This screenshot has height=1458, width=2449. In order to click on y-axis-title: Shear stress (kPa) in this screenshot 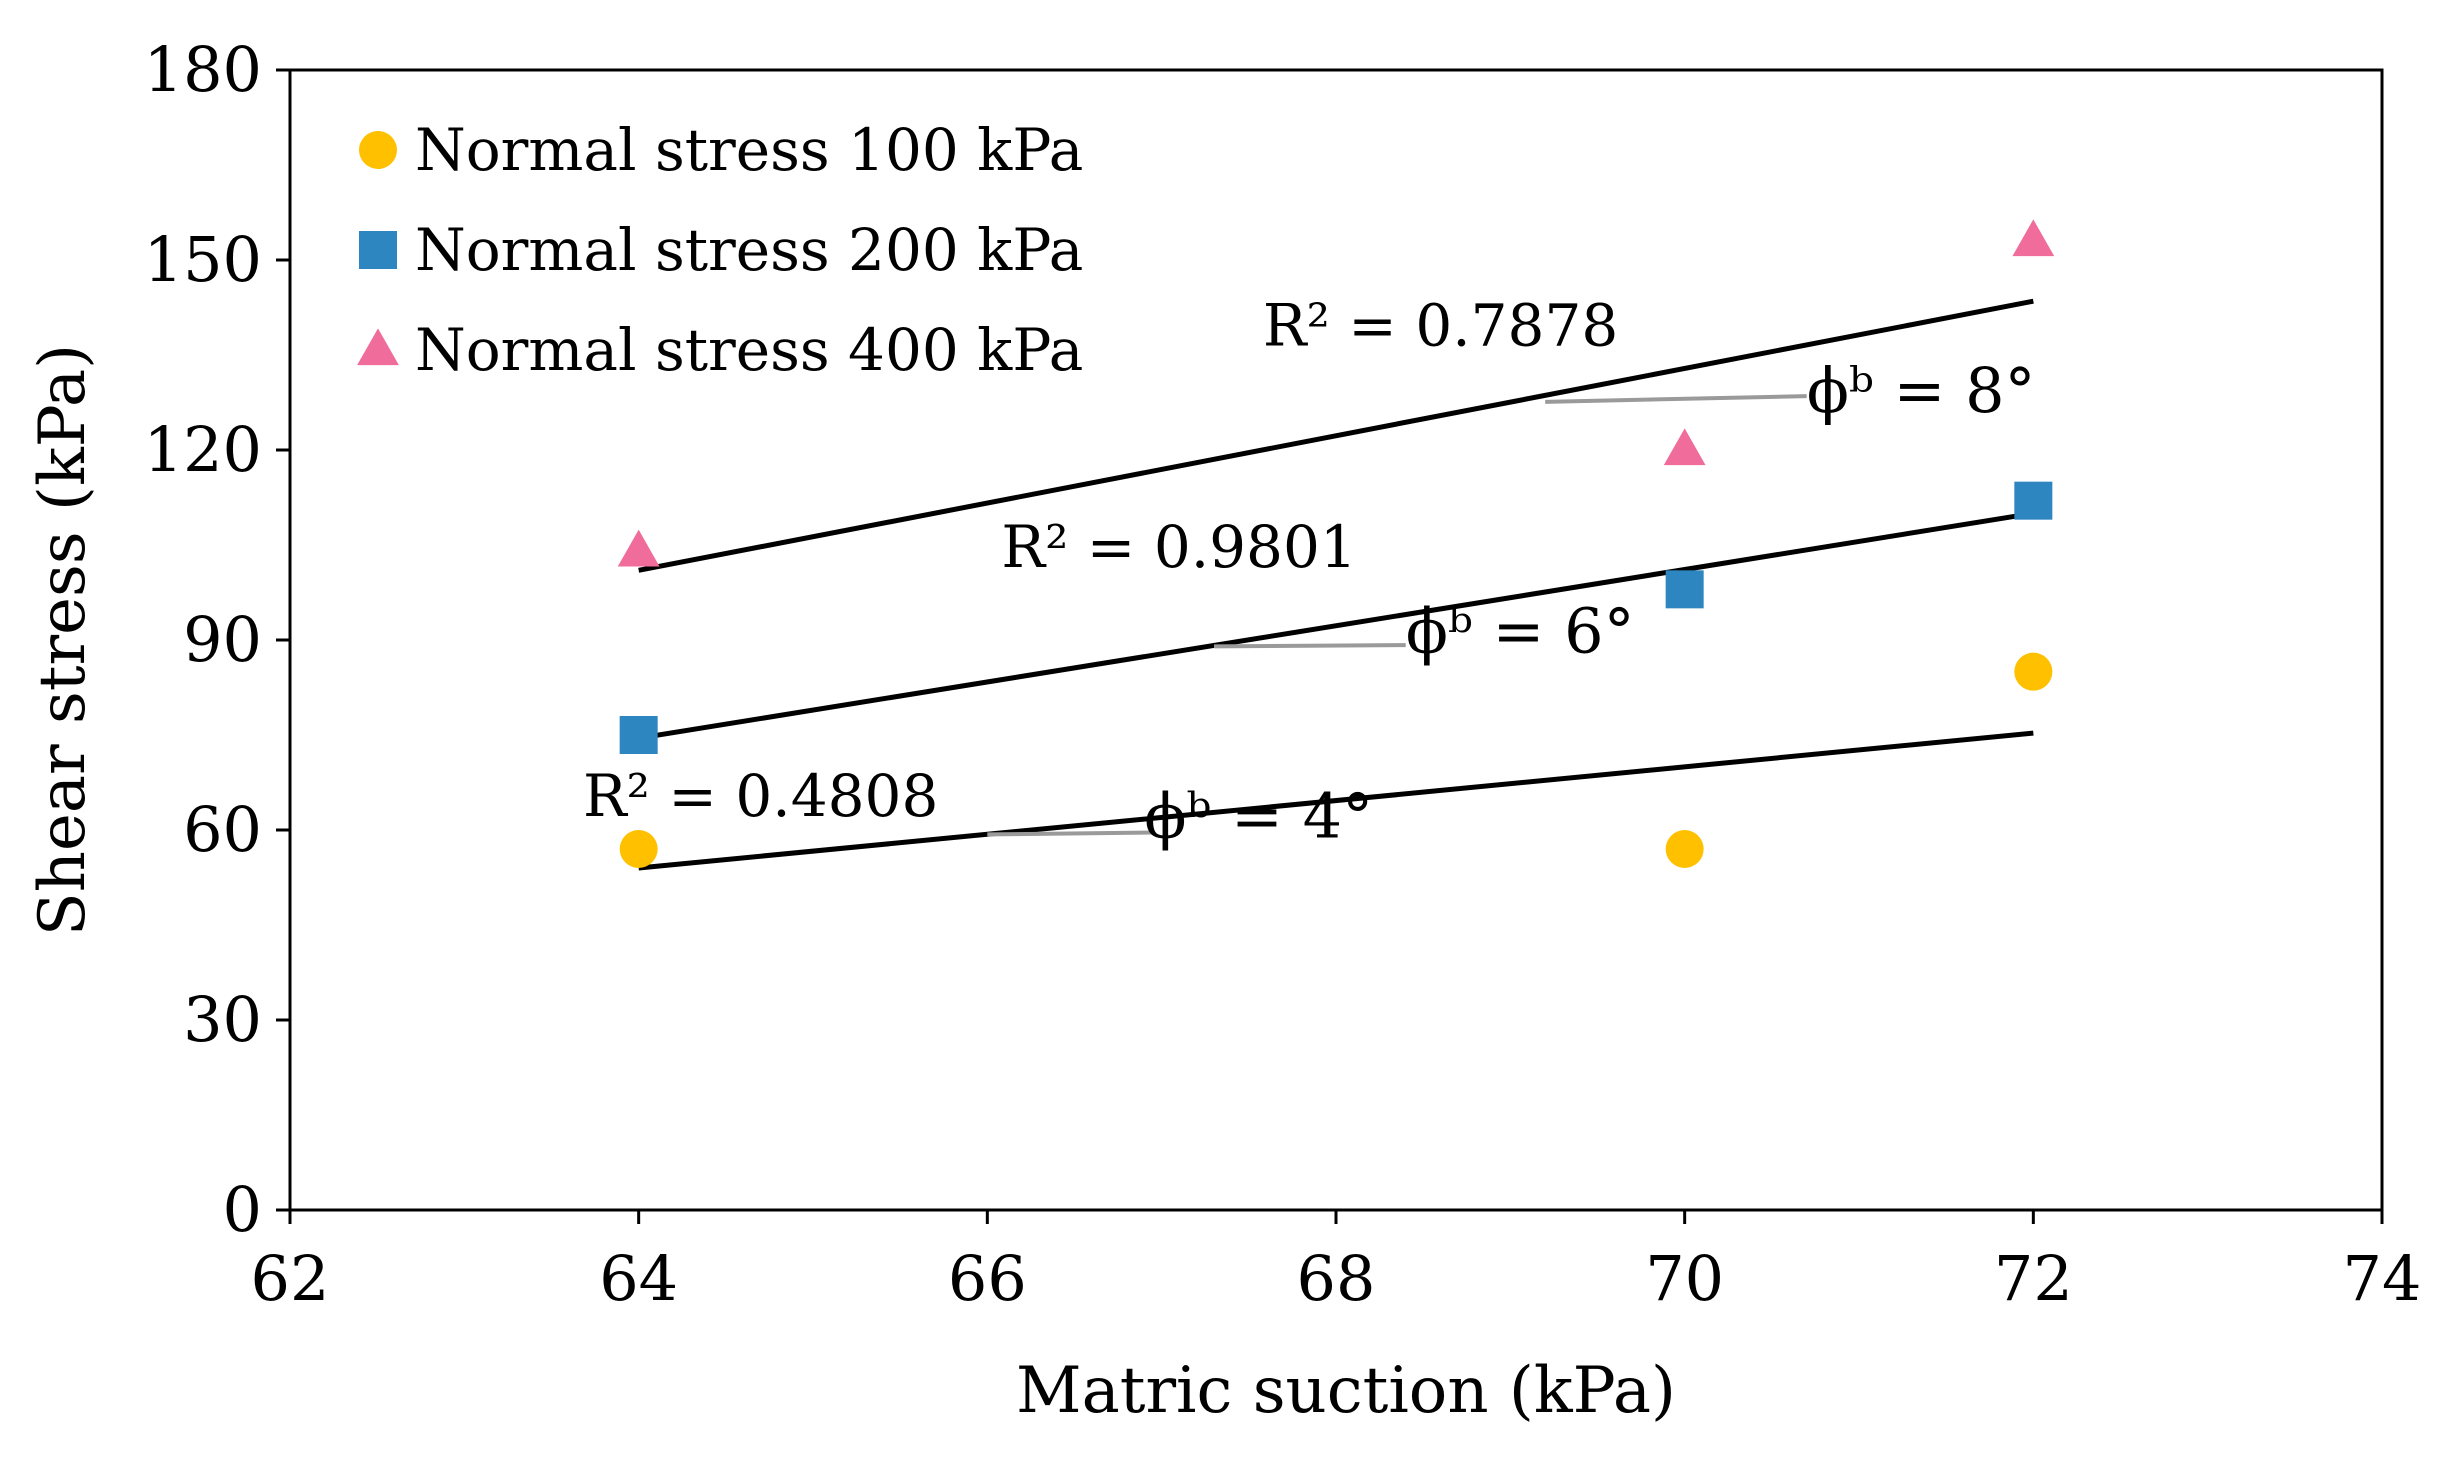, I will do `click(63, 640)`.